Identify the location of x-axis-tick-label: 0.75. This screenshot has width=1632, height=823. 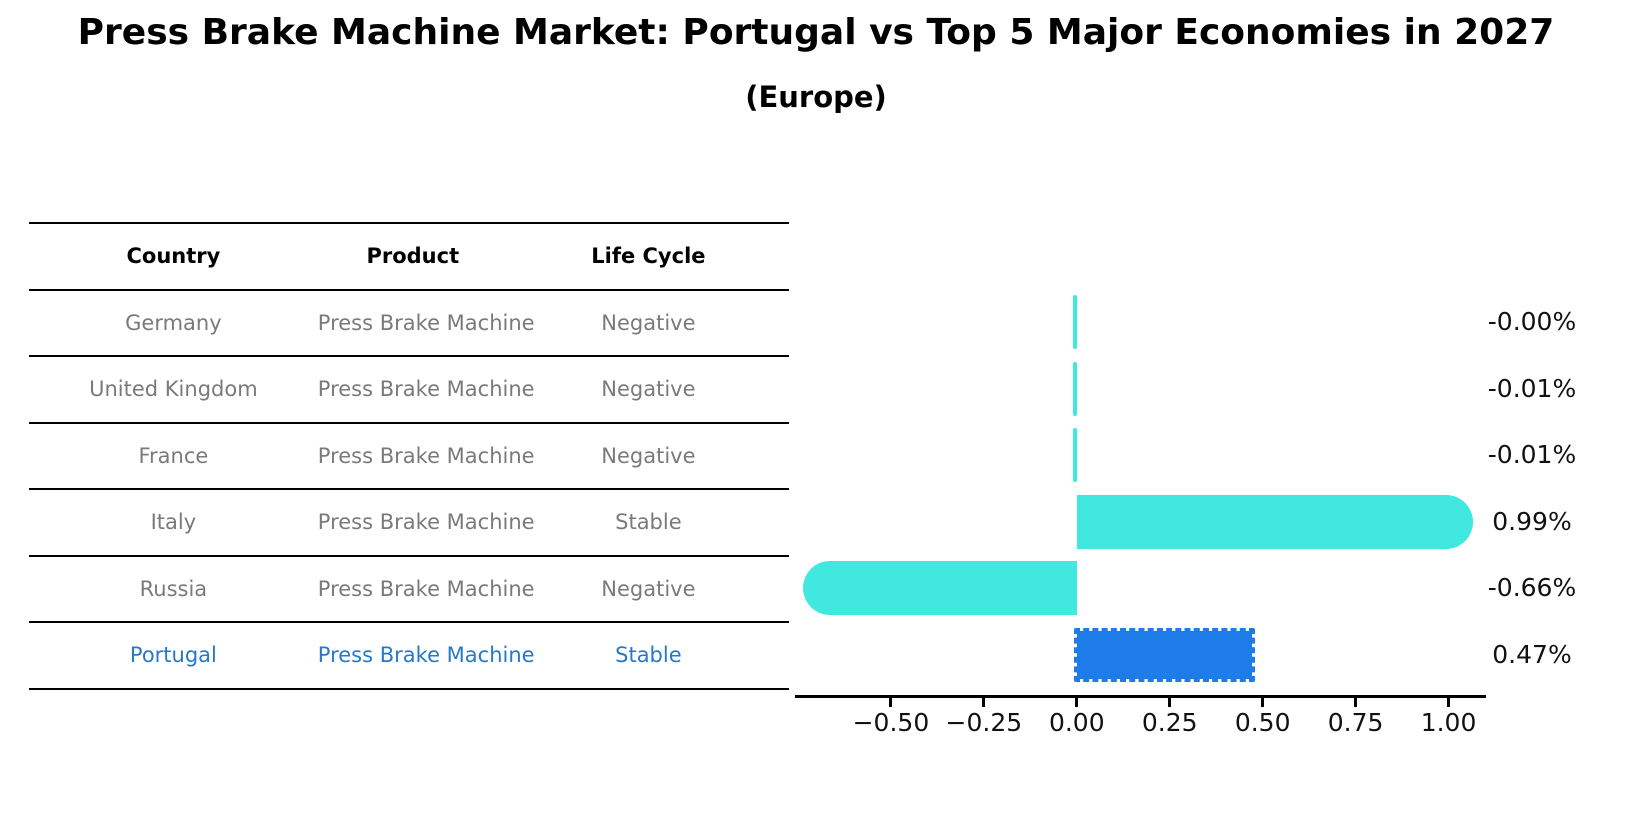
(1355, 722).